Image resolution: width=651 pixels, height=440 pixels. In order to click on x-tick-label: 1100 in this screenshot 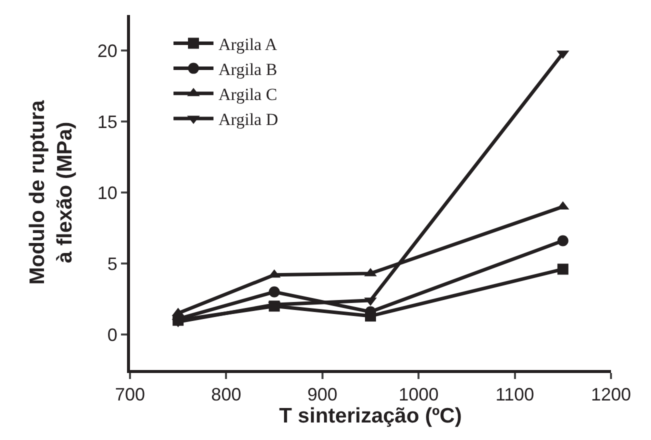, I will do `click(514, 394)`.